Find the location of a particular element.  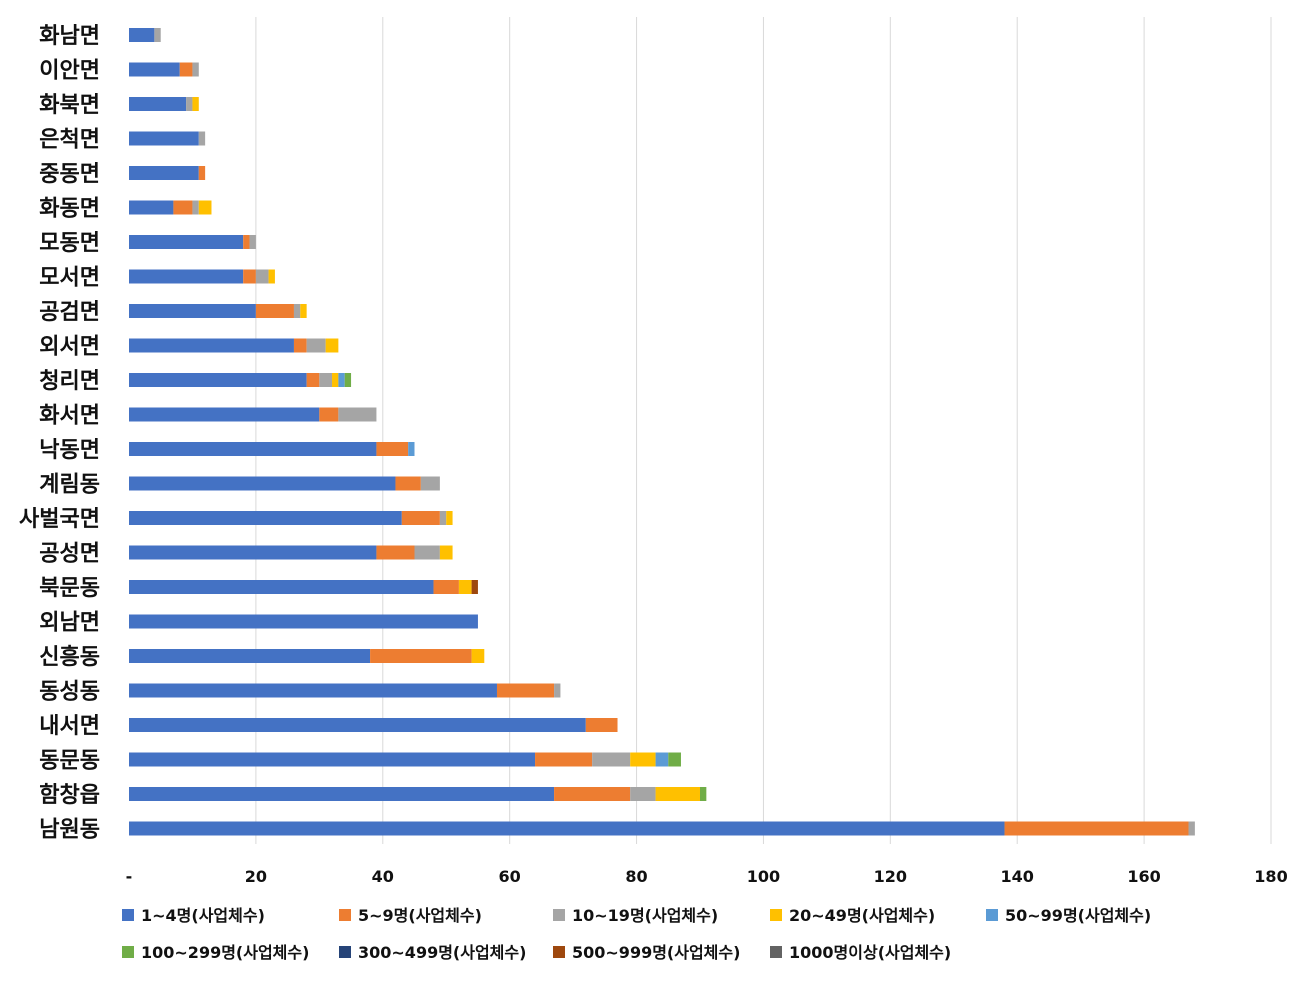

category-label: 계림동 is located at coordinates (69, 485).